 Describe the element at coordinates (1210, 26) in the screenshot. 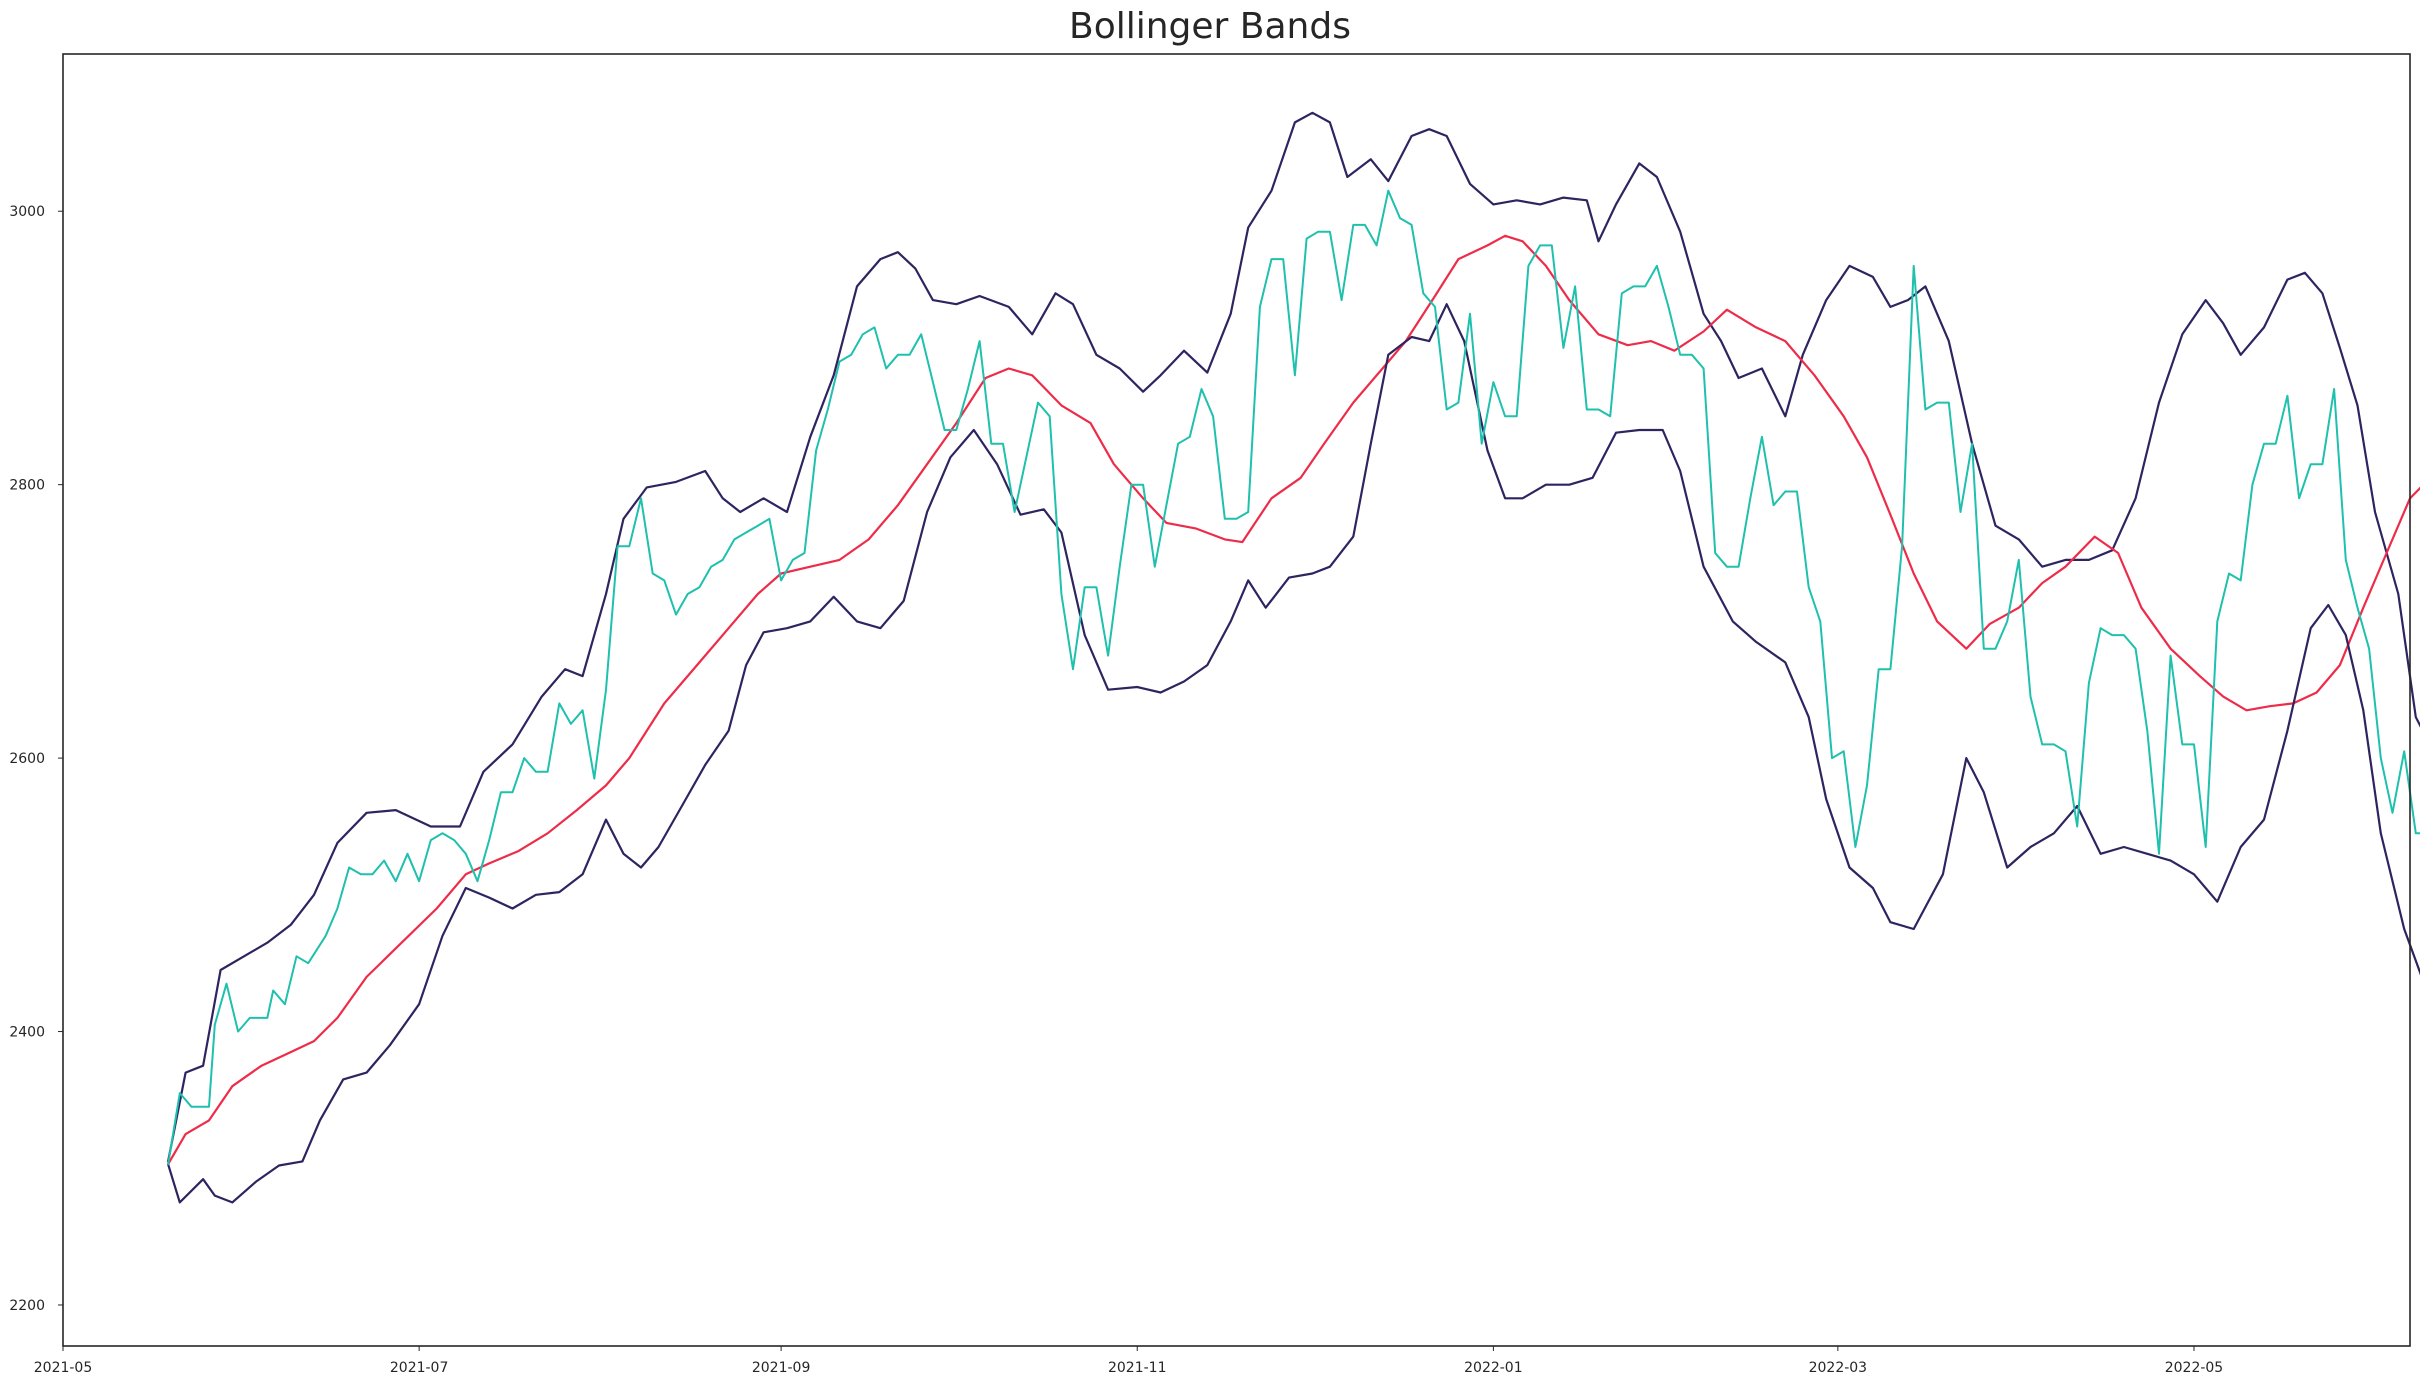

I see `chart-title: Bollinger Bands` at that location.